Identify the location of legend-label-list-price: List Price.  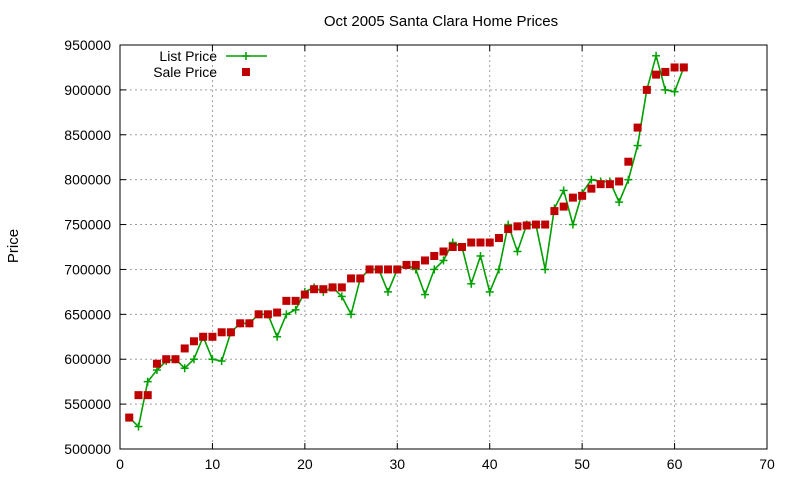
(188, 56).